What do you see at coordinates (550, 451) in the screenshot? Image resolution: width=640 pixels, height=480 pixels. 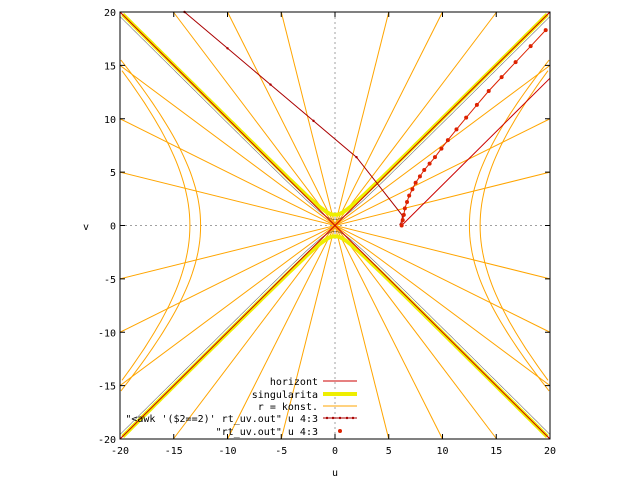 I see `x-tick-label: 20` at bounding box center [550, 451].